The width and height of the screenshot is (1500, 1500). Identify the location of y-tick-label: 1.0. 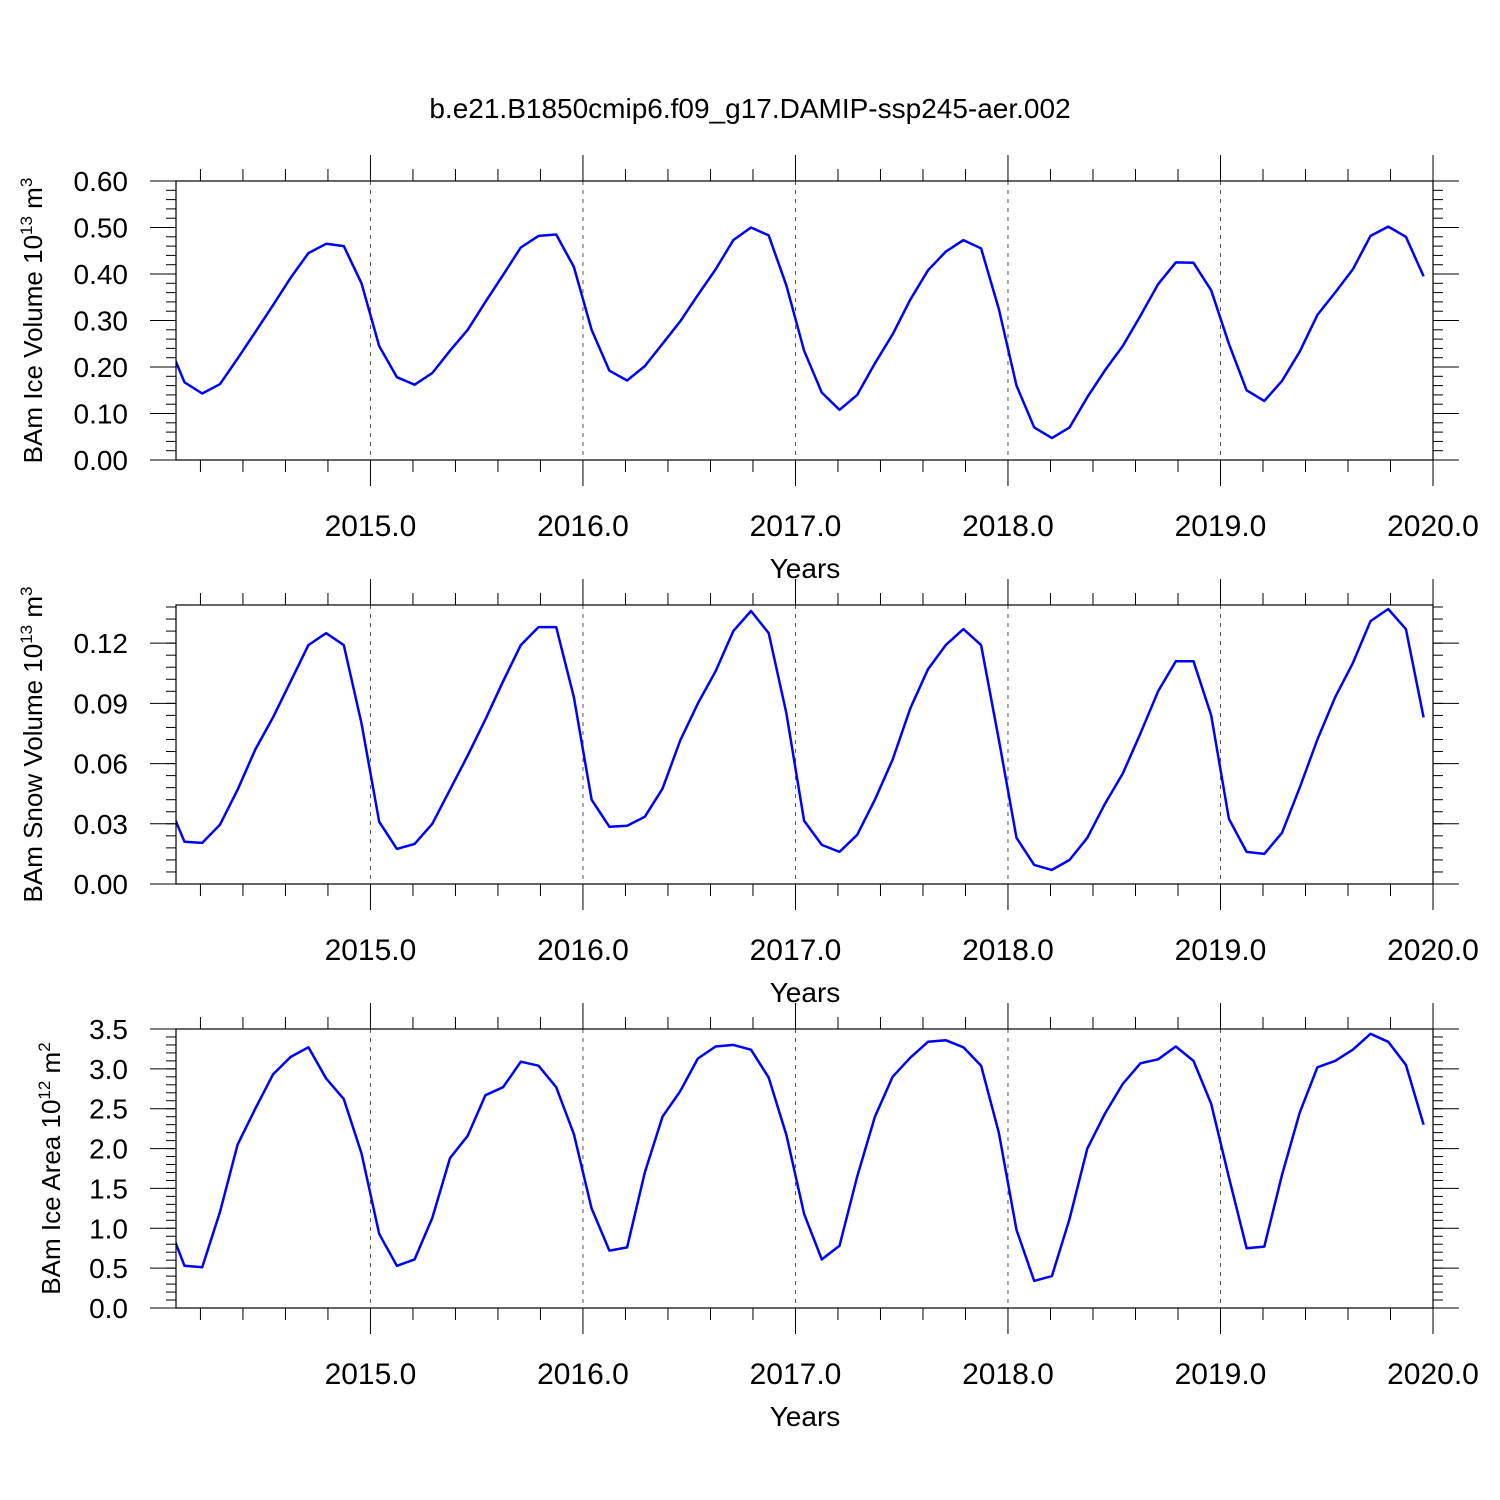
(108, 1228).